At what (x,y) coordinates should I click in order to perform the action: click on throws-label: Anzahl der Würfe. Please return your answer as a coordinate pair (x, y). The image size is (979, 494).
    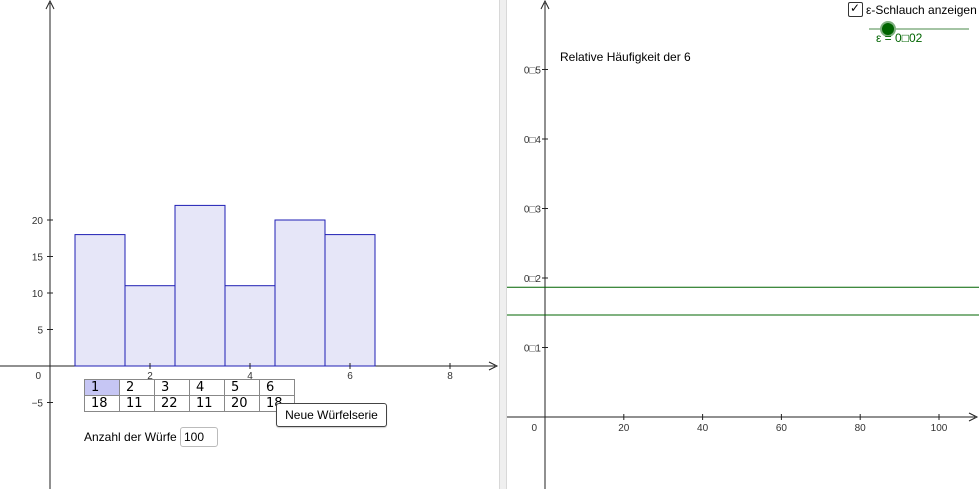
    Looking at the image, I should click on (130, 437).